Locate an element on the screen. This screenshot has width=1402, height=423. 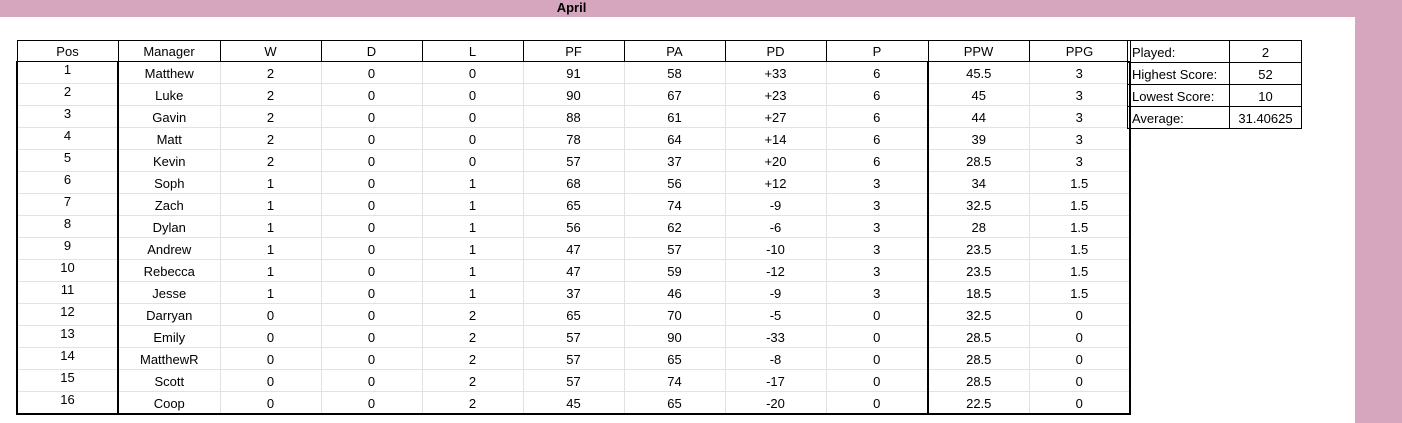
cell-pd: -6 is located at coordinates (775, 226).